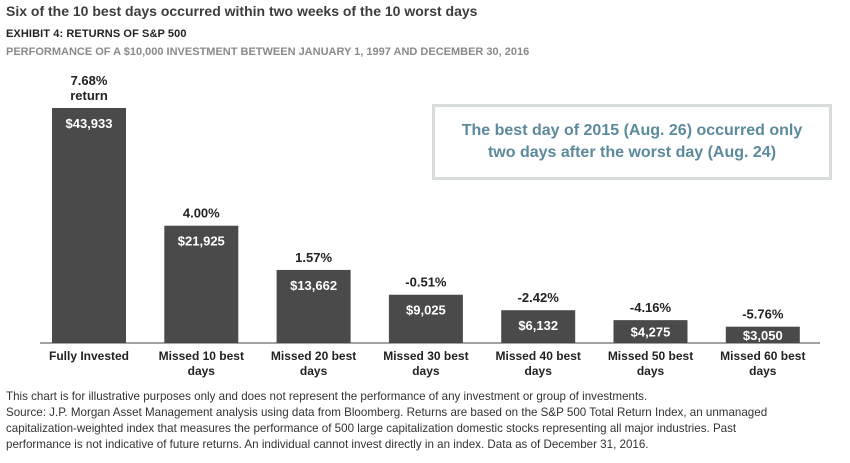  Describe the element at coordinates (762, 356) in the screenshot. I see `x-tick-label-7-line-1: Missed 60 best` at that location.